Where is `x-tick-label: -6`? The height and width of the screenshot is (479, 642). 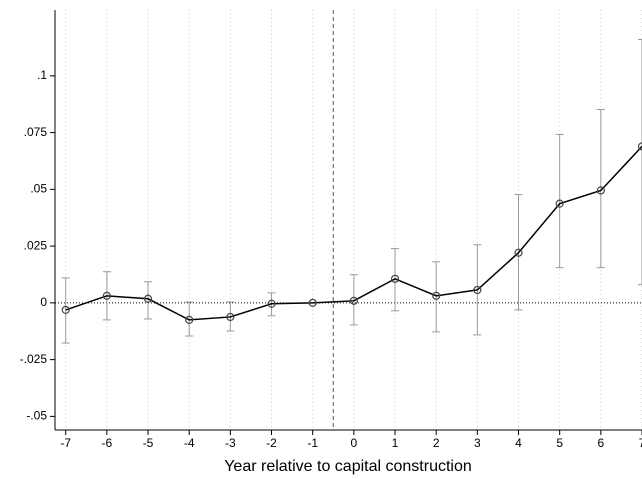 x-tick-label: -6 is located at coordinates (107, 443).